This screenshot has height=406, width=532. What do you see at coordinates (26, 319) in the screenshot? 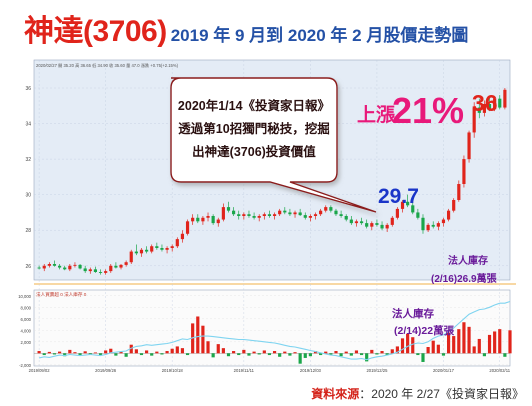
I see `volume-tick-label: 6,000` at bounding box center [26, 319].